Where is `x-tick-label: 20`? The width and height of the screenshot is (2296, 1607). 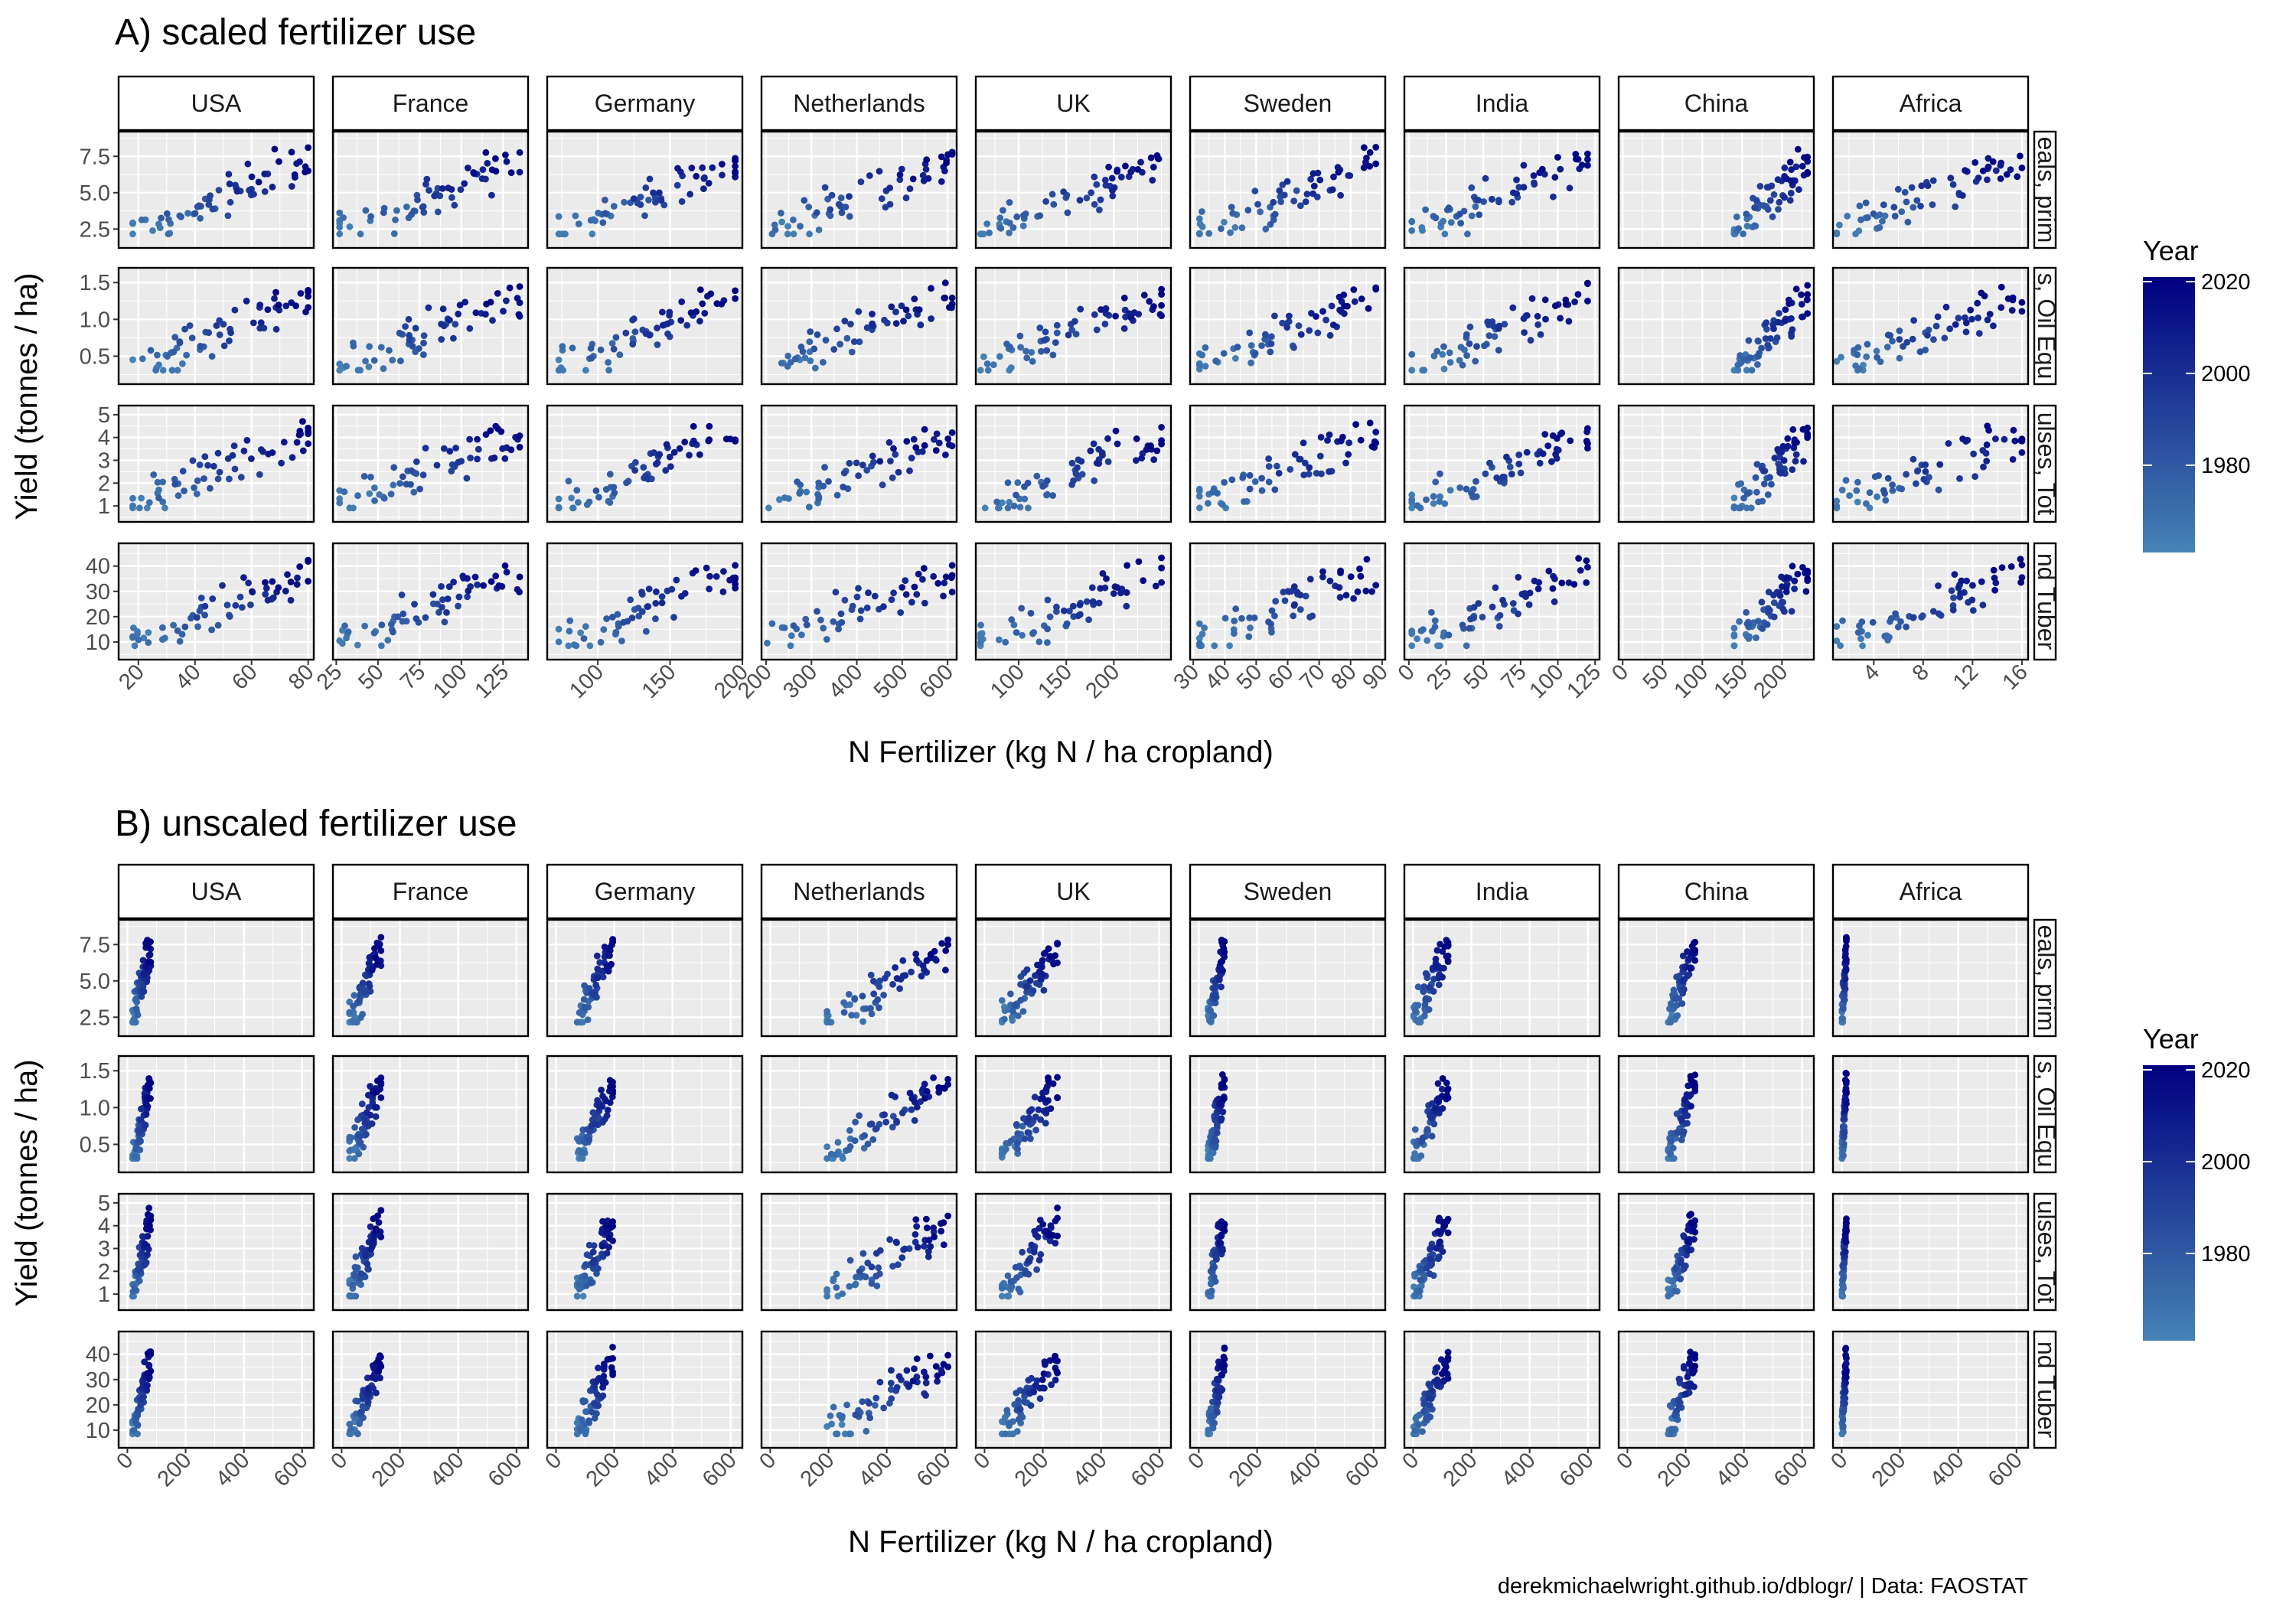
x-tick-label: 20 is located at coordinates (131, 677).